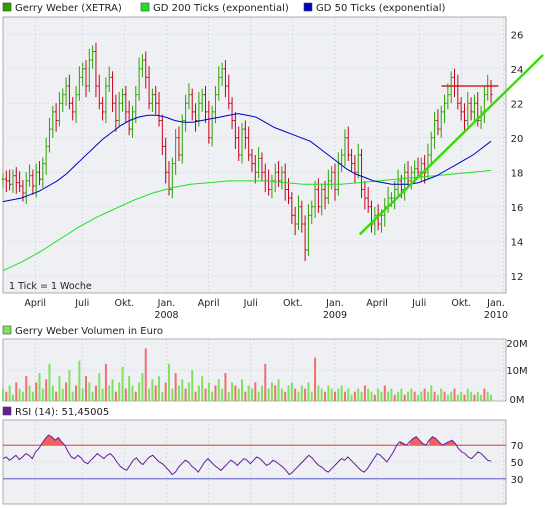 Image resolution: width=545 pixels, height=508 pixels. What do you see at coordinates (209, 303) in the screenshot?
I see `x-tick-label: April` at bounding box center [209, 303].